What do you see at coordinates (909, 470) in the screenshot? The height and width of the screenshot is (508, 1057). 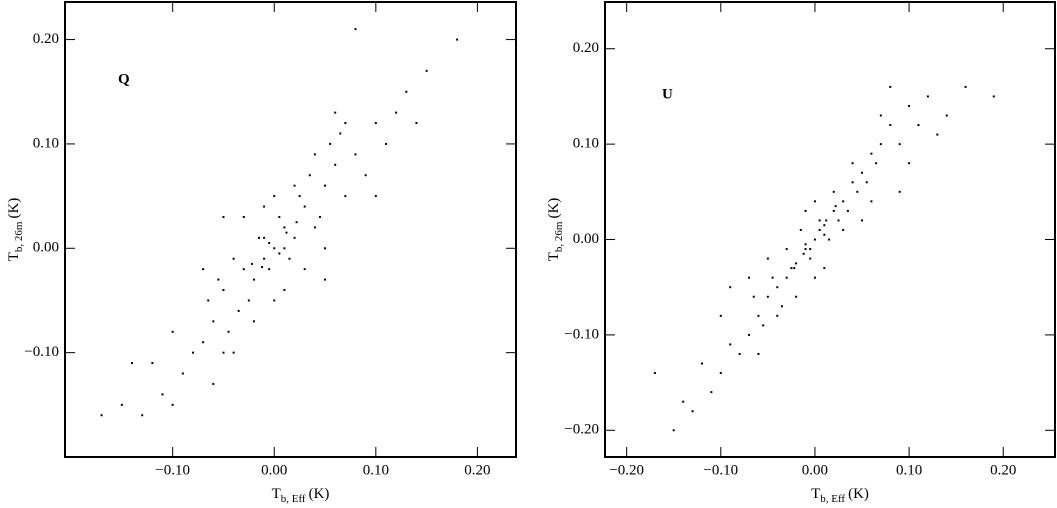 I see `x-tick-label: 0.10` at bounding box center [909, 470].